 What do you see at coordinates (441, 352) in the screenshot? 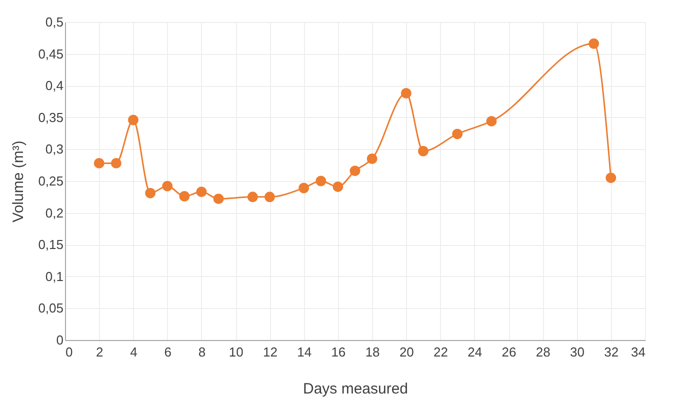
I see `x-tick-label: 22` at bounding box center [441, 352].